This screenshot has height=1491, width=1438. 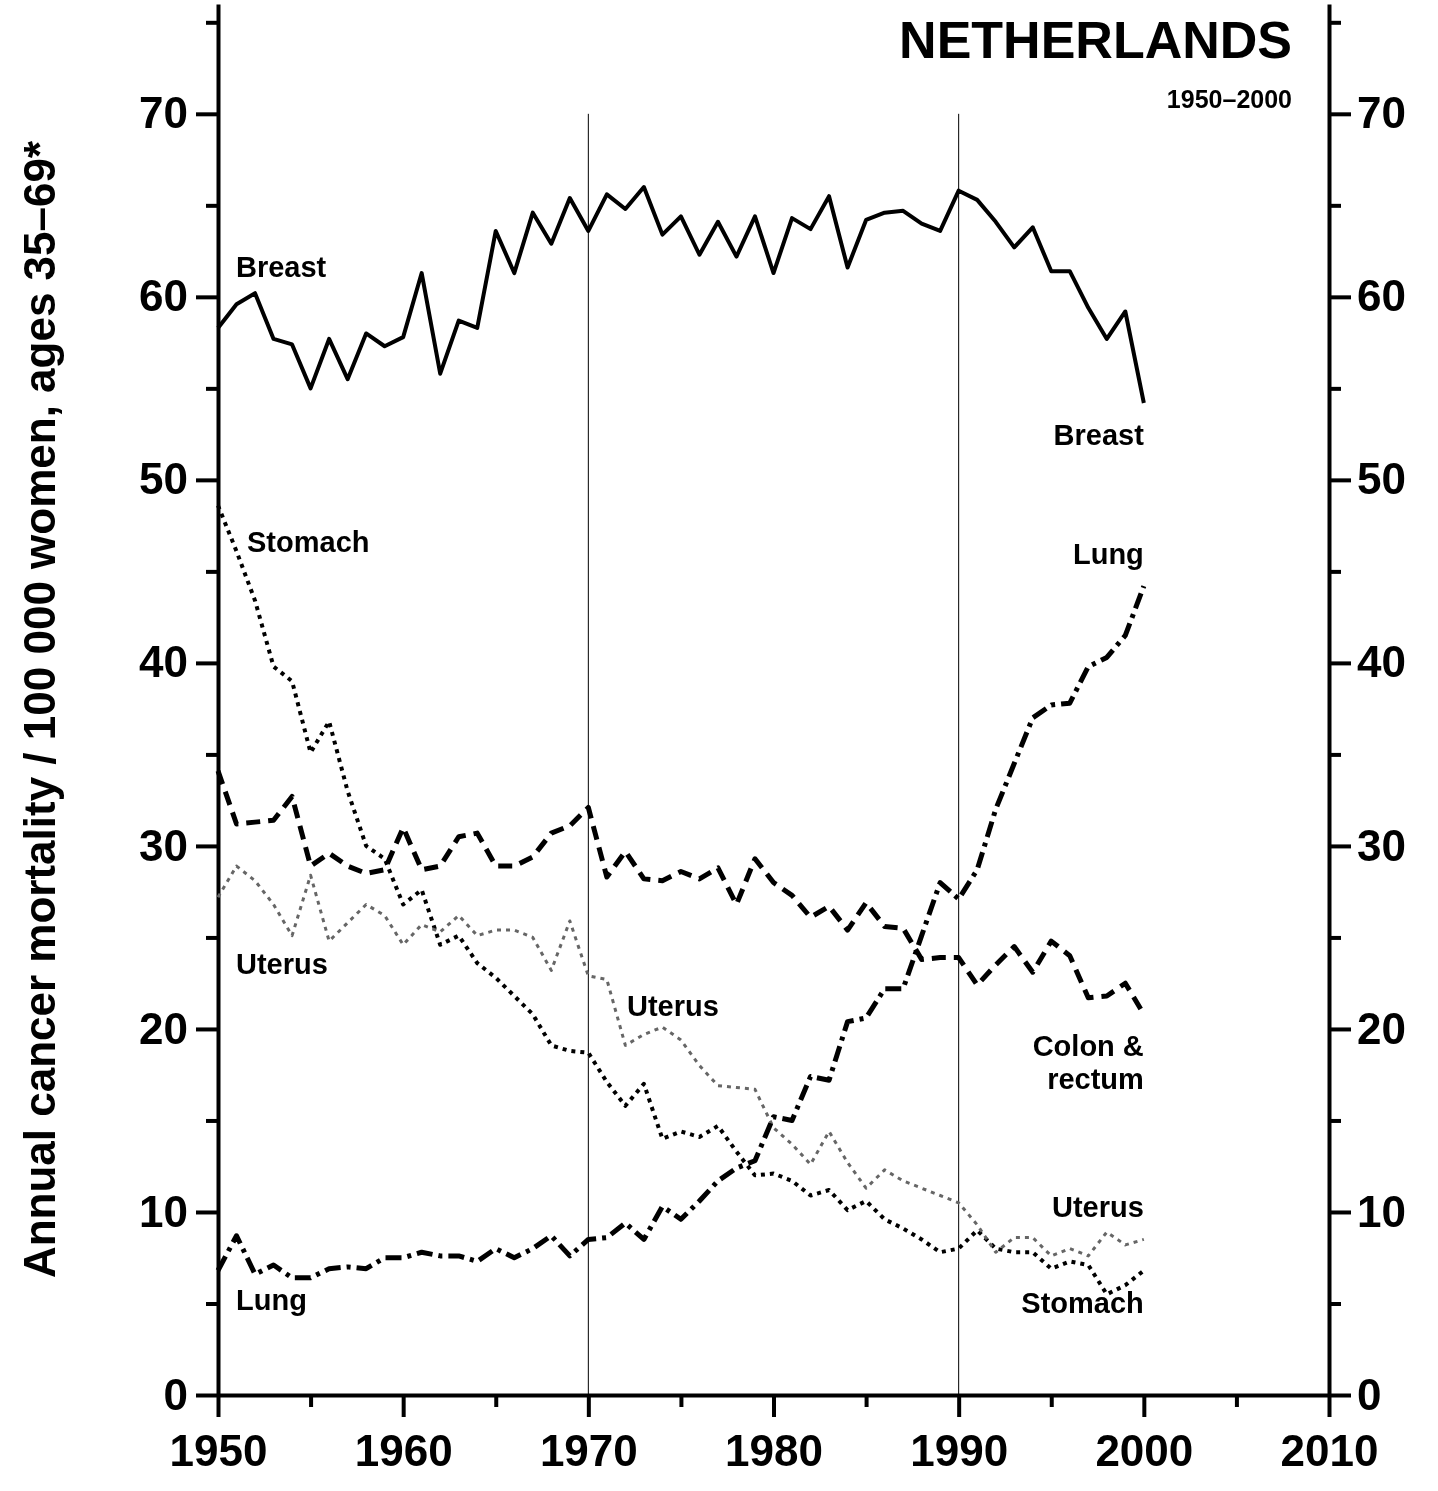 What do you see at coordinates (1095, 40) in the screenshot?
I see `chart-title: NETHERLANDS` at bounding box center [1095, 40].